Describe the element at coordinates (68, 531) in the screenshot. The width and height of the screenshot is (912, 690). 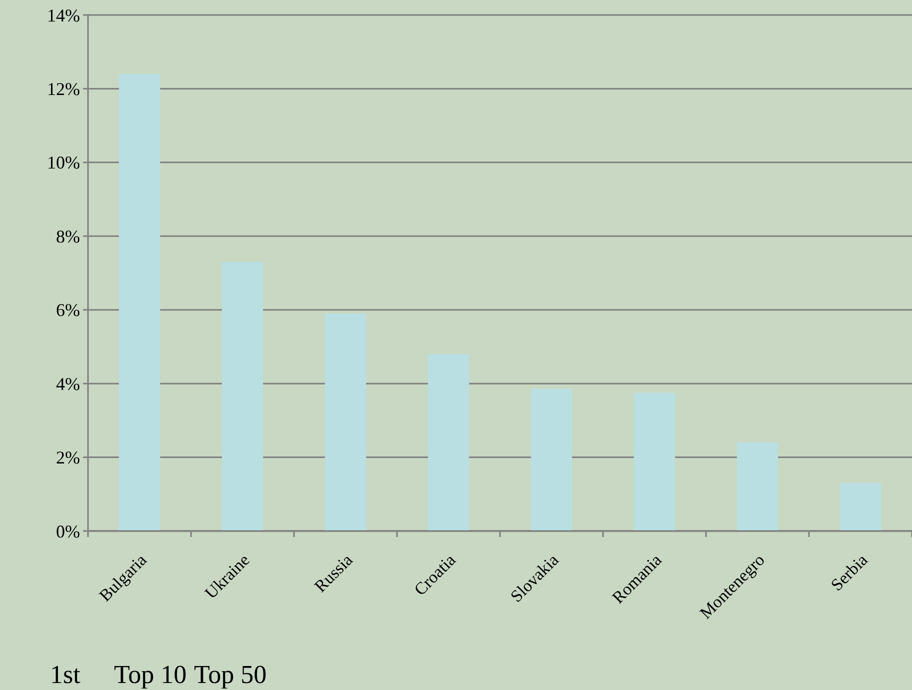
I see `y-tick-label: 0%` at that location.